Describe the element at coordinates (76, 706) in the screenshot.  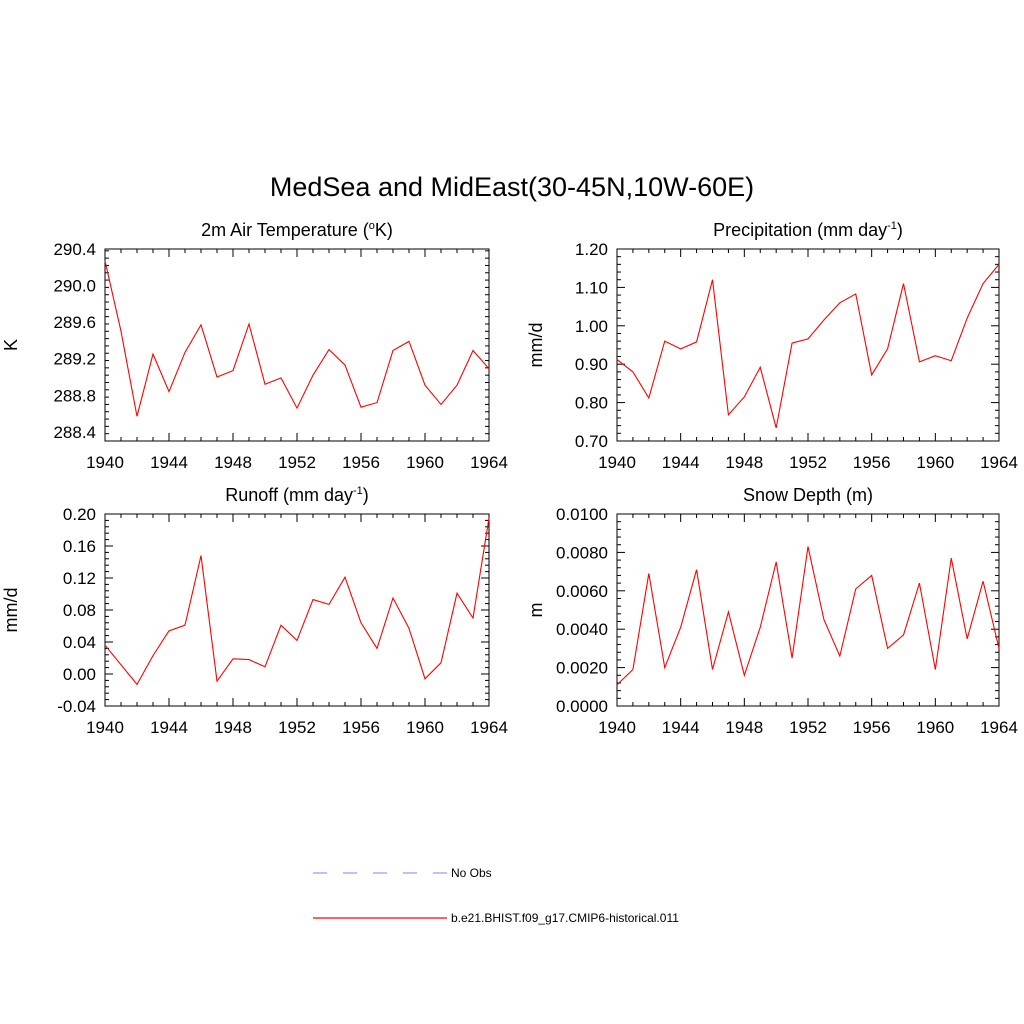
I see `panel-runoff-ytick-label: -0.04` at that location.